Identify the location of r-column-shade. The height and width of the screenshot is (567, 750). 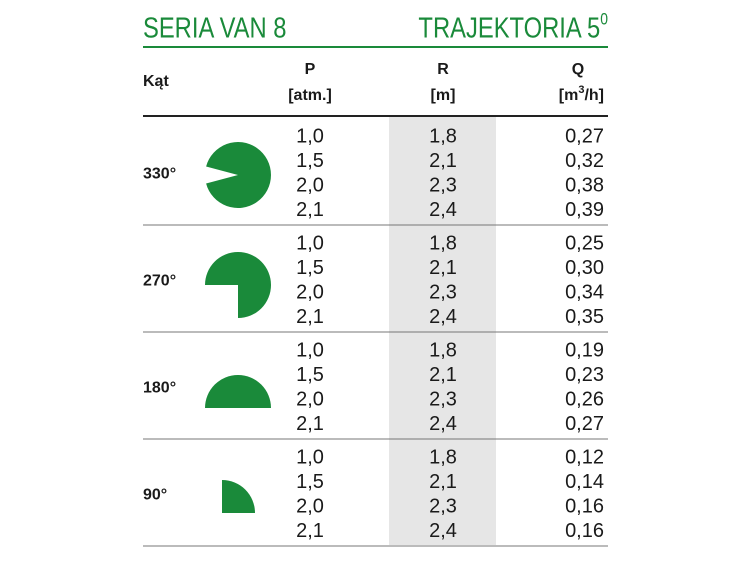
(442, 331).